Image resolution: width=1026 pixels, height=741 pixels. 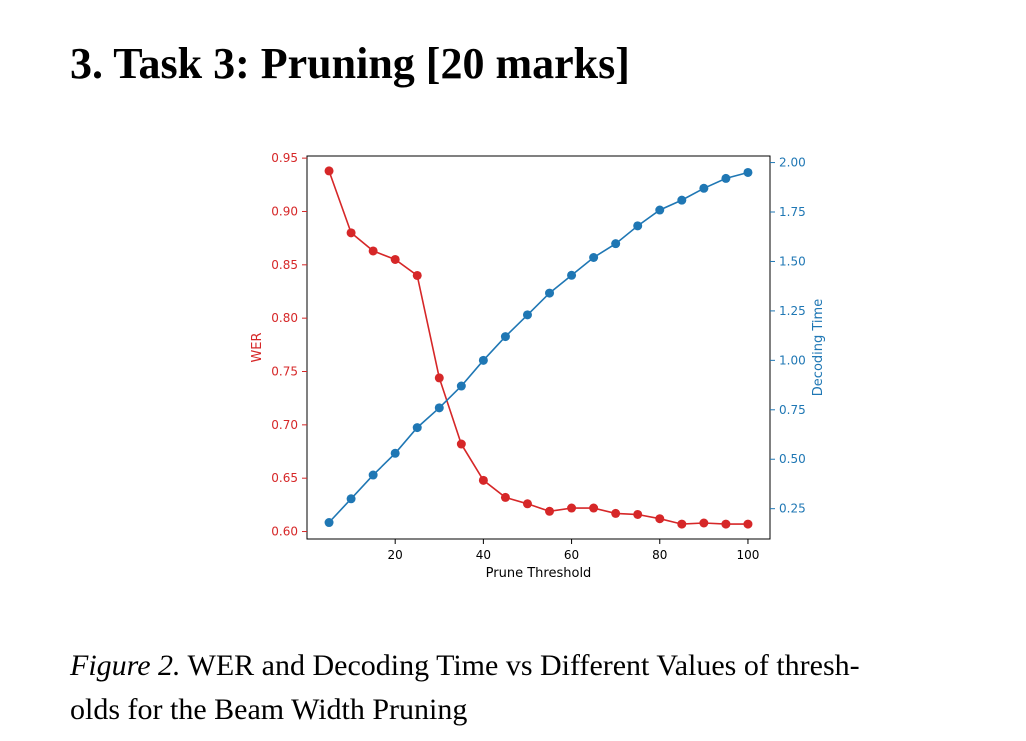 What do you see at coordinates (257, 347) in the screenshot?
I see `left-y-axis-label: WER` at bounding box center [257, 347].